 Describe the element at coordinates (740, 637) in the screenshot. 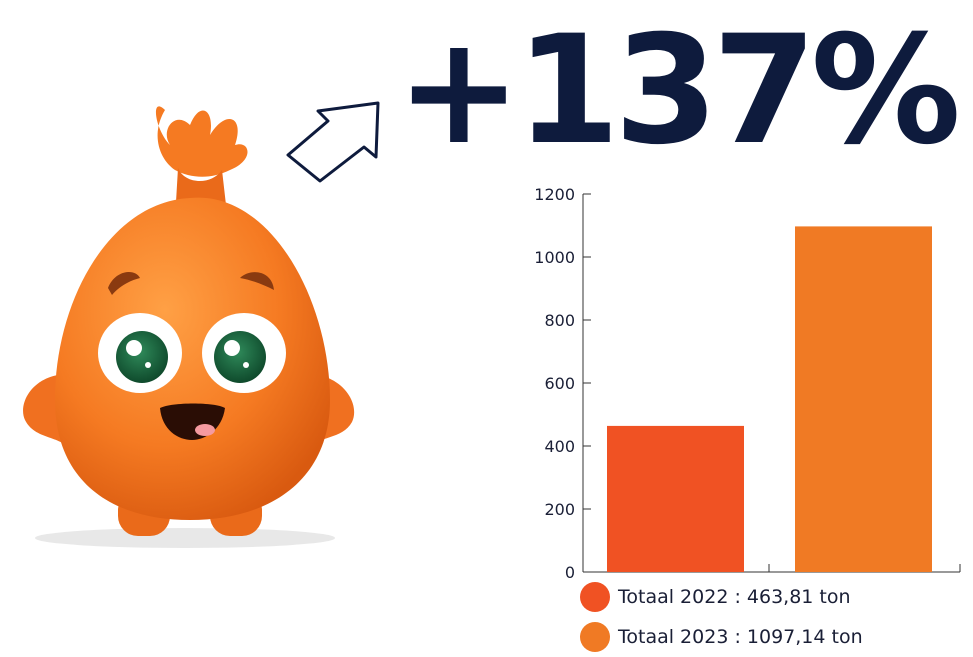

I see `legend-label-2023: Totaal 2023 : 1097,14 ton` at that location.